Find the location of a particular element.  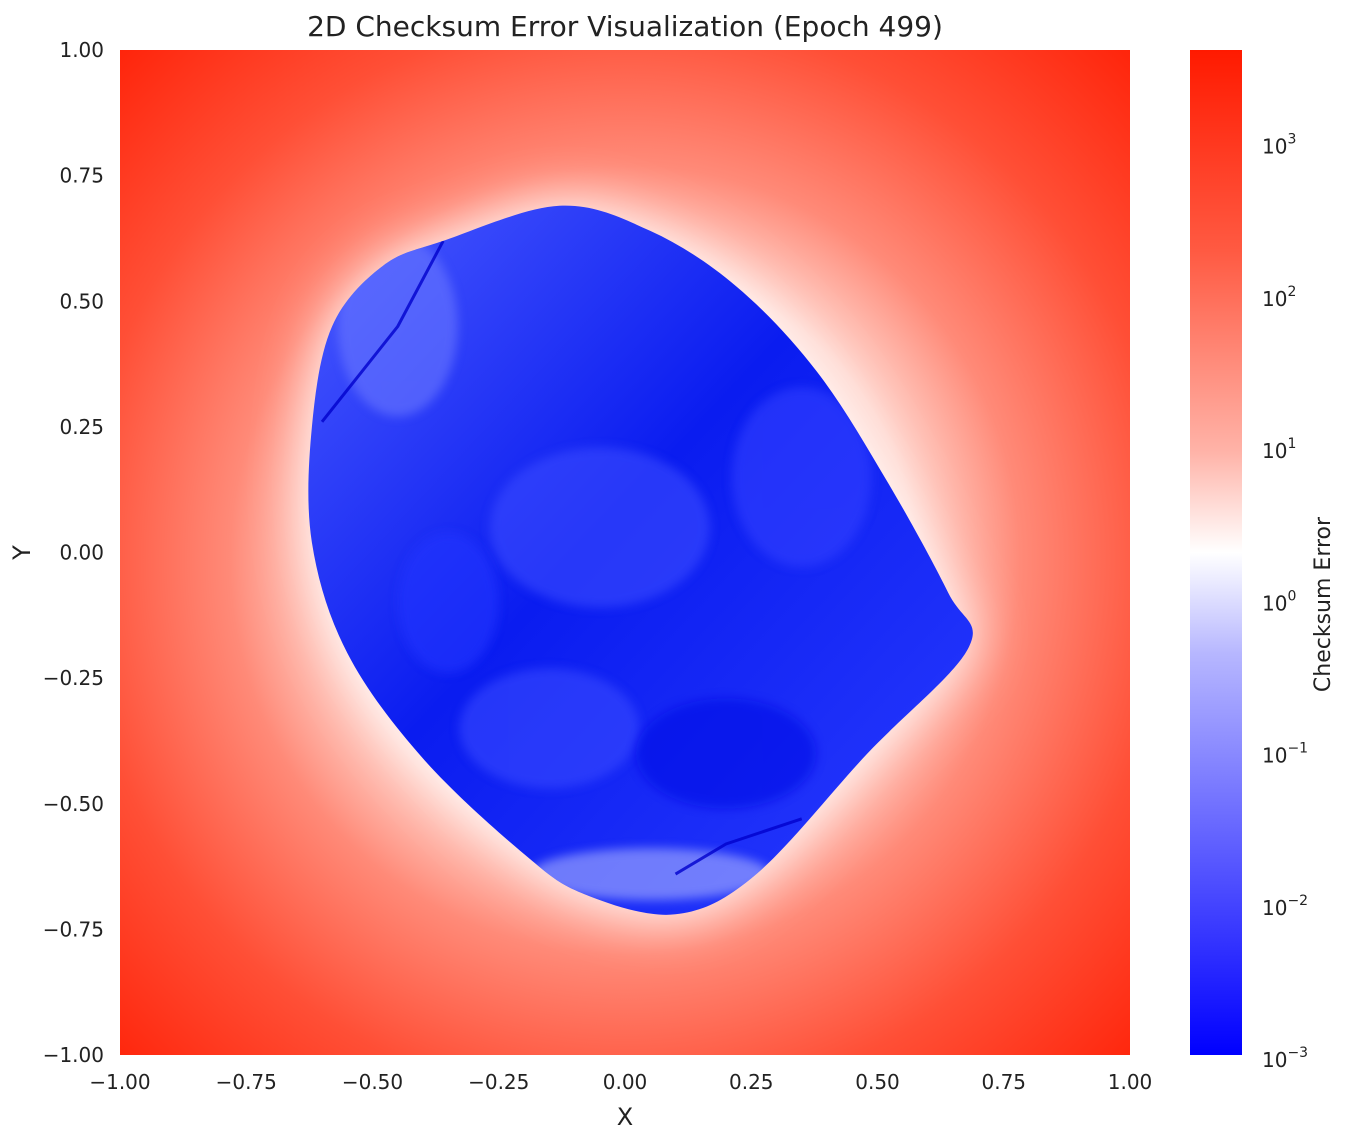

y-tick-label: −0.50 is located at coordinates (73, 804).